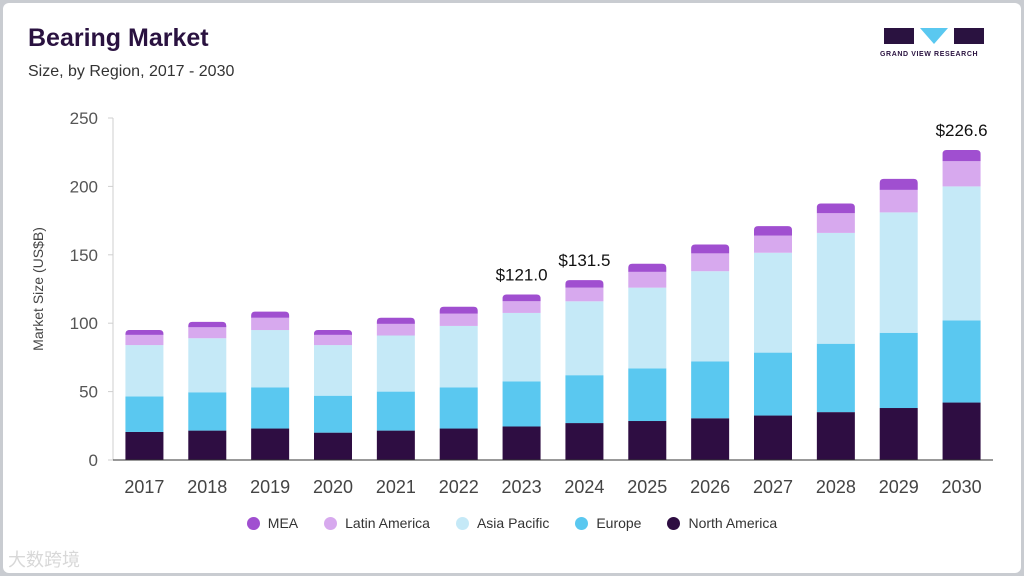 The width and height of the screenshot is (1024, 576). What do you see at coordinates (647, 361) in the screenshot?
I see `bar-stack-2025` at bounding box center [647, 361].